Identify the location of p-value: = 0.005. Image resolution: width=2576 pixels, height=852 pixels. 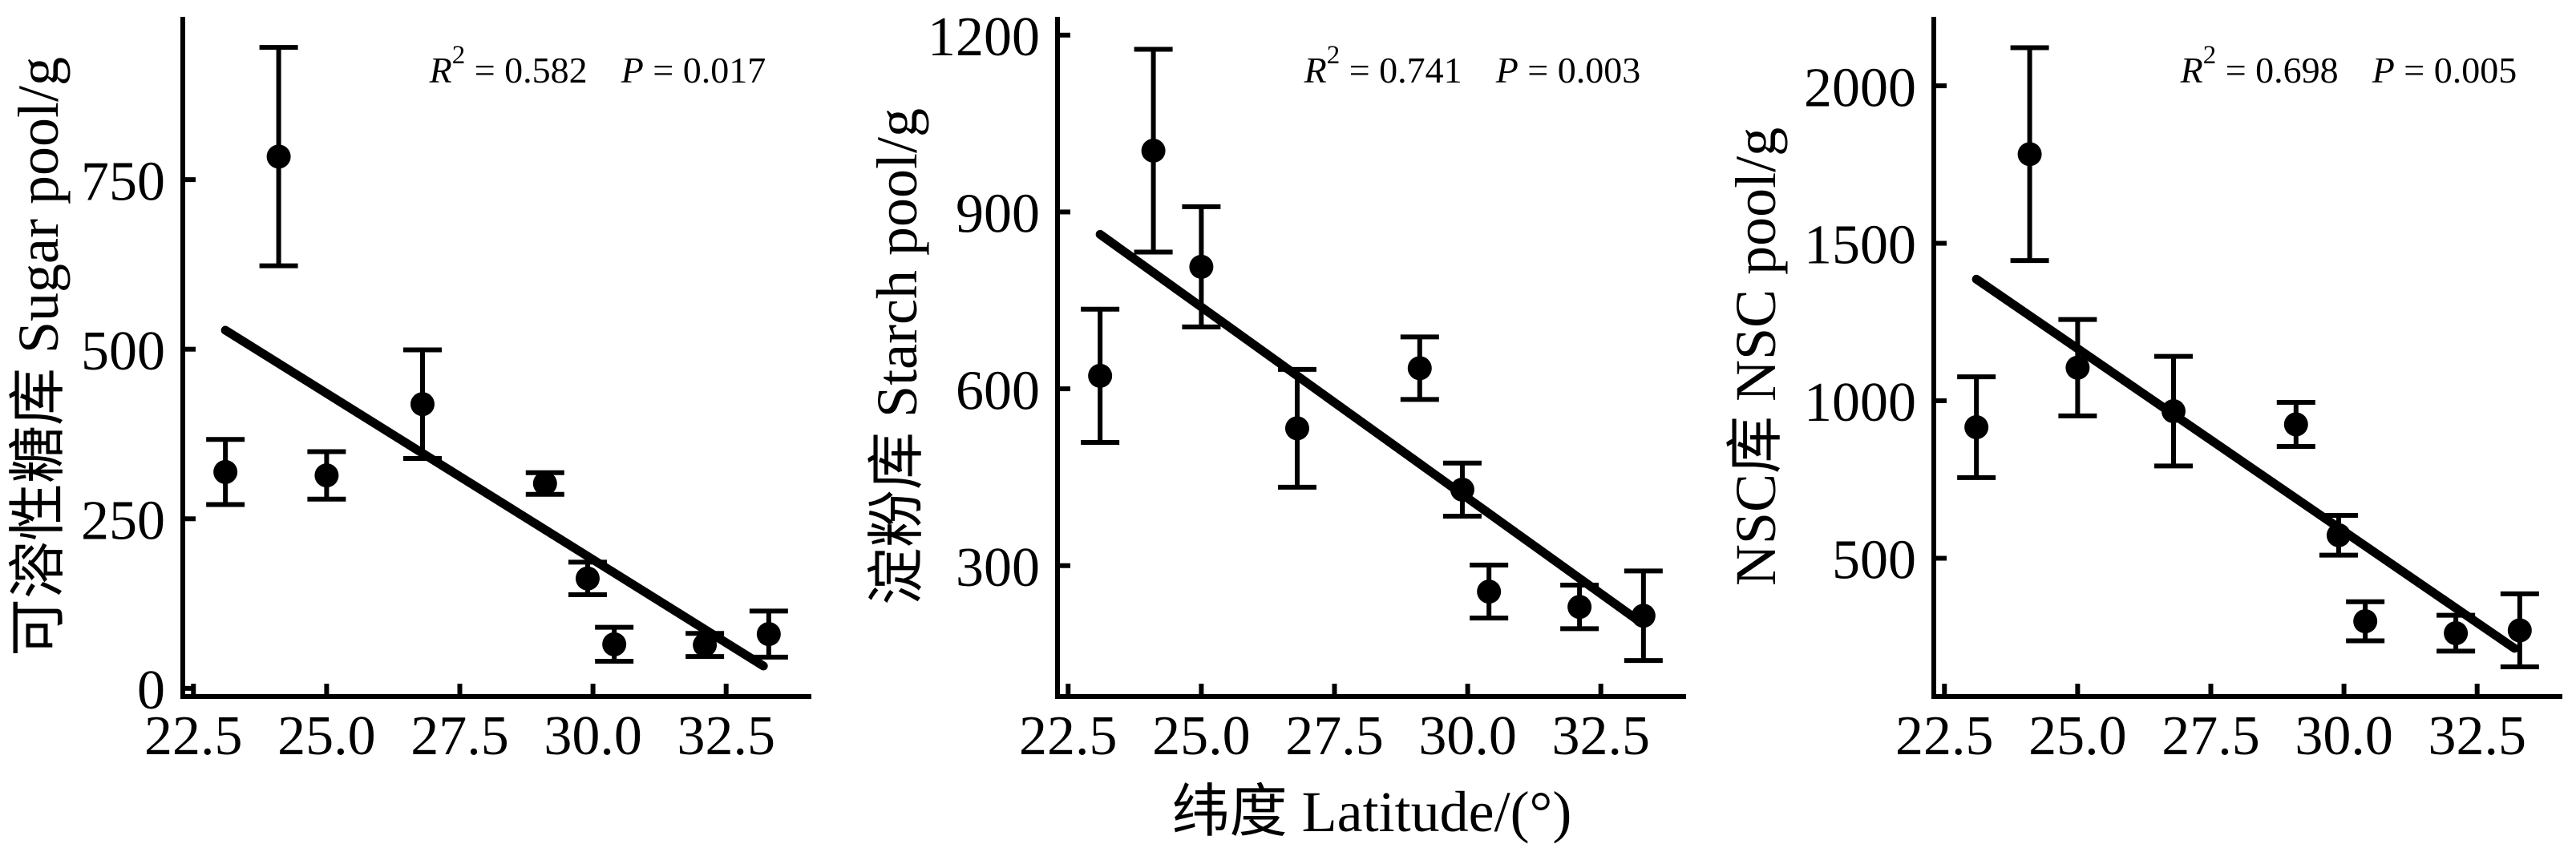
(2456, 70).